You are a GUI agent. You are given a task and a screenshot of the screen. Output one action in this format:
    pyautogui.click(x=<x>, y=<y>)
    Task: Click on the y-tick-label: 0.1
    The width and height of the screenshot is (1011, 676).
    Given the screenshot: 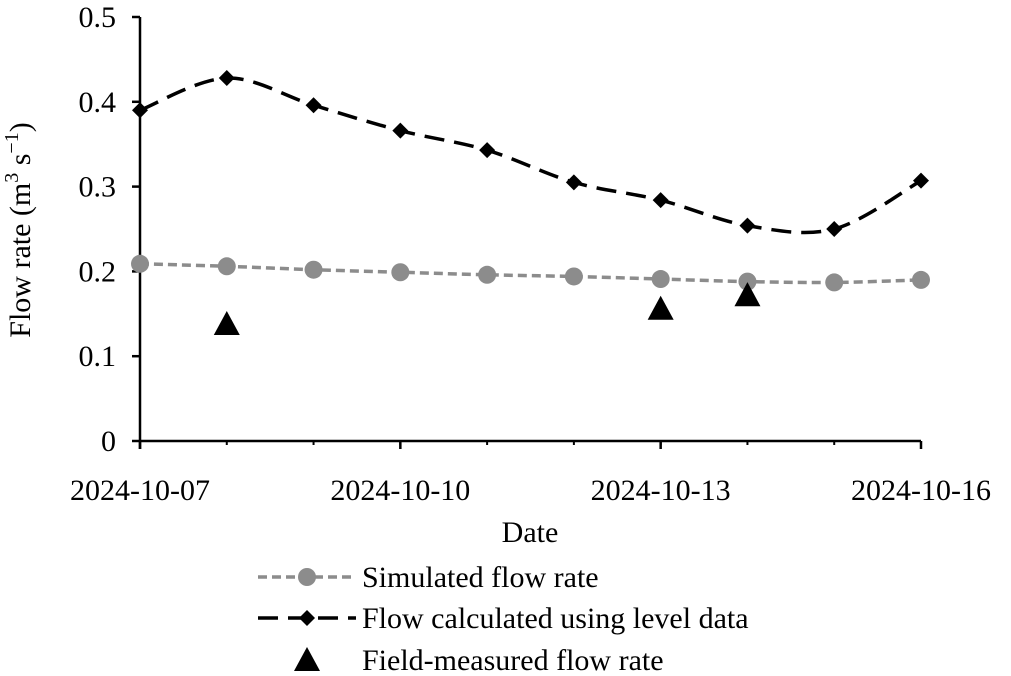 What is the action you would take?
    pyautogui.click(x=98, y=356)
    